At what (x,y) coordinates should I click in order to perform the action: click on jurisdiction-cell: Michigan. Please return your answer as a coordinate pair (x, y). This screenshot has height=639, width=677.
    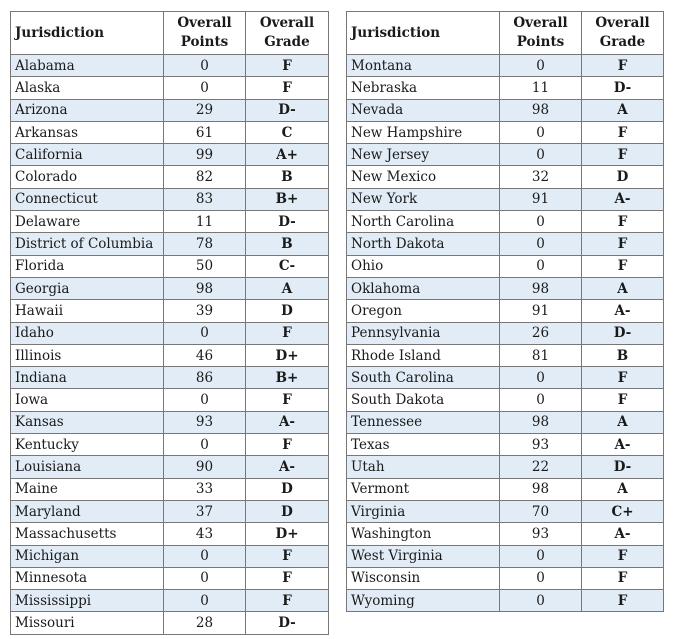
    Looking at the image, I should click on (87, 556).